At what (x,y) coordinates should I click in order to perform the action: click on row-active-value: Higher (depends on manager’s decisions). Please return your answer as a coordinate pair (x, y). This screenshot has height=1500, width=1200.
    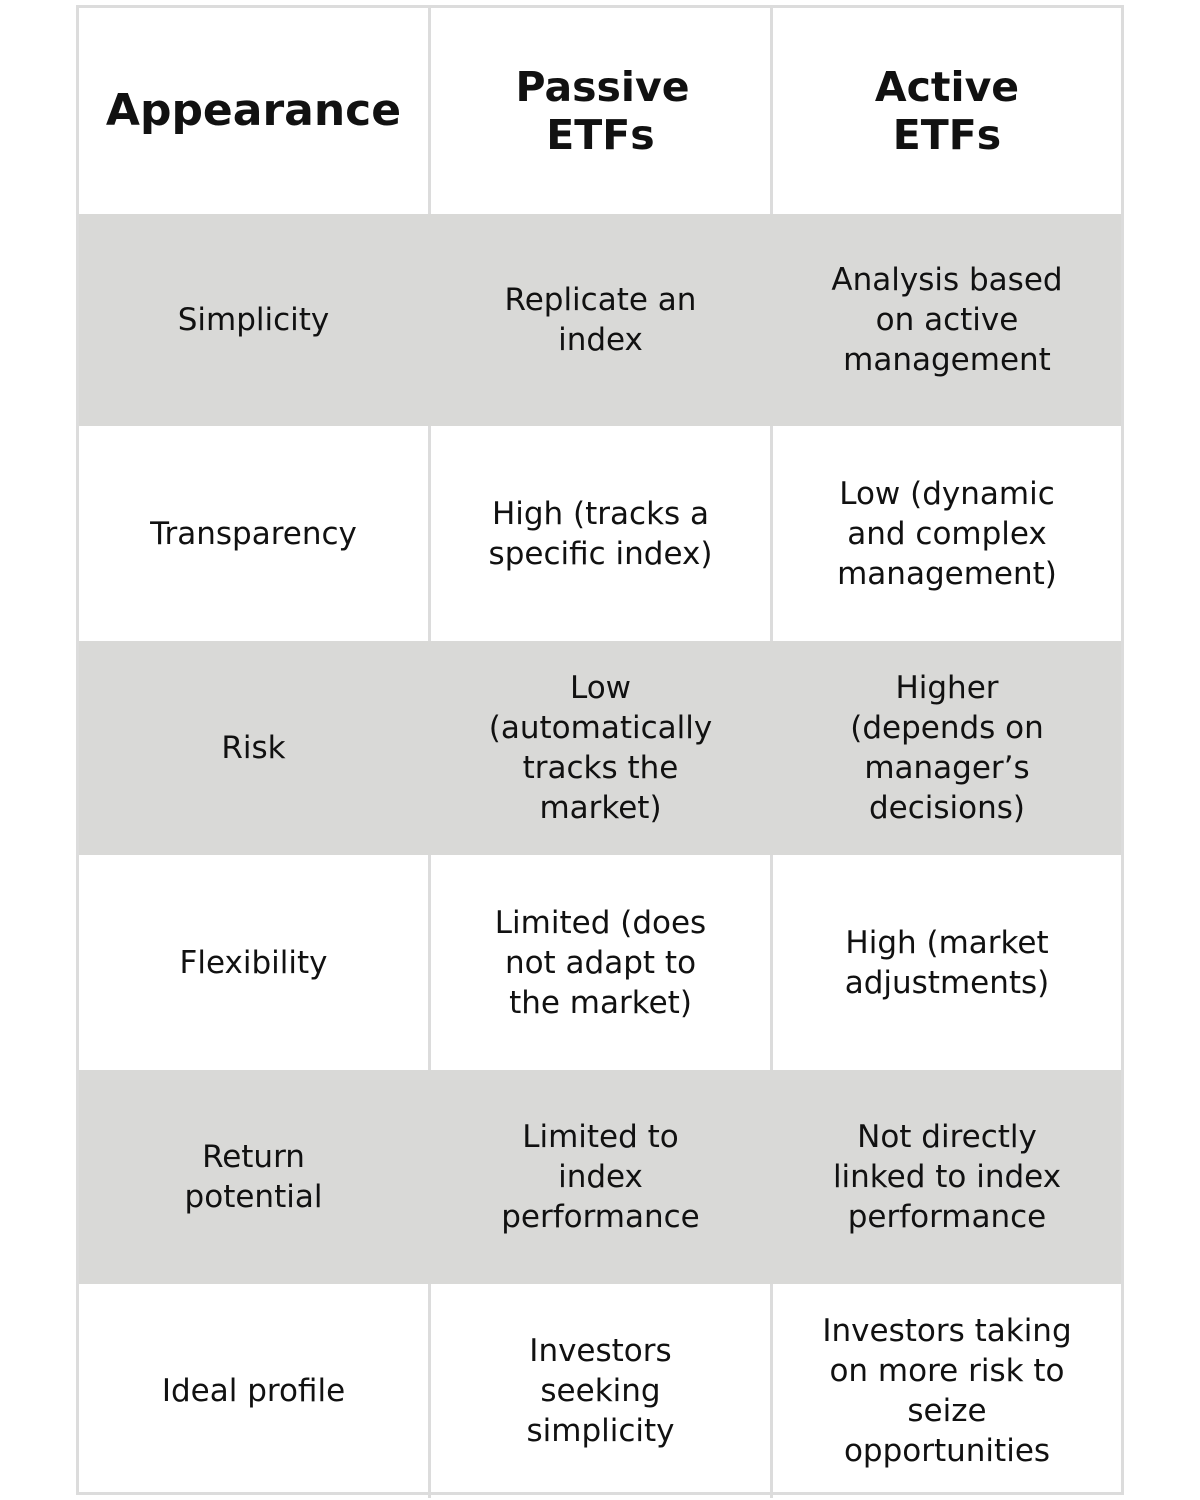
    Looking at the image, I should click on (947, 748).